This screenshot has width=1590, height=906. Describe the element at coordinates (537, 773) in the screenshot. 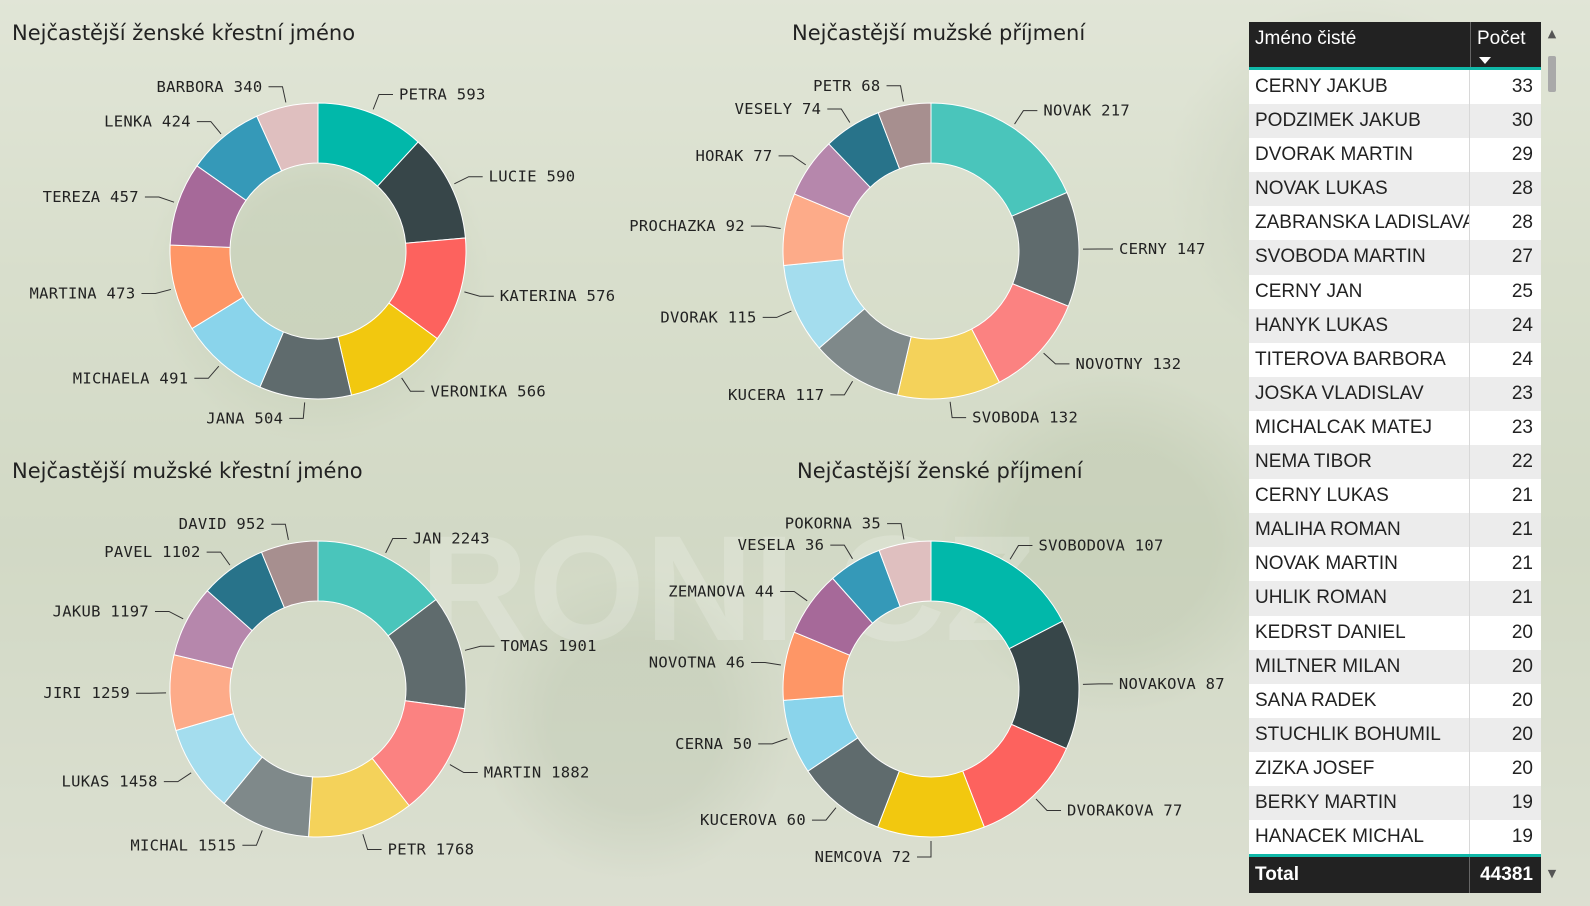

I see `slice-label: MARTIN 1882` at that location.